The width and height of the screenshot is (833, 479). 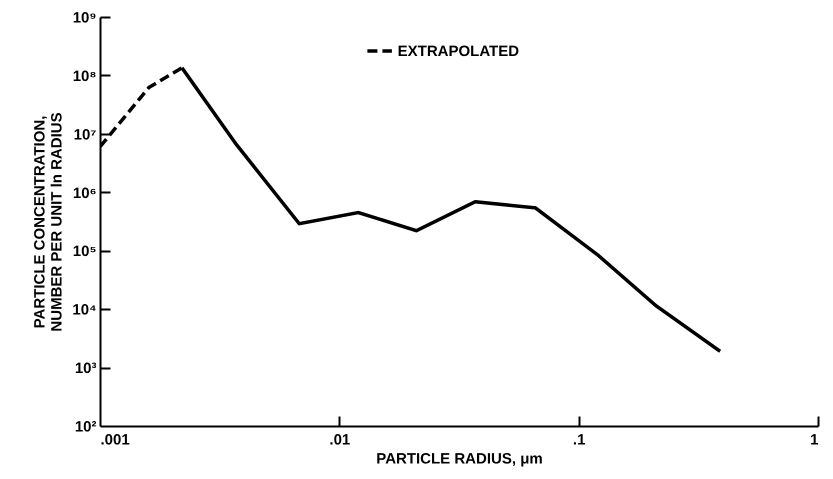 What do you see at coordinates (115, 440) in the screenshot?
I see `x-tick-label: .001` at bounding box center [115, 440].